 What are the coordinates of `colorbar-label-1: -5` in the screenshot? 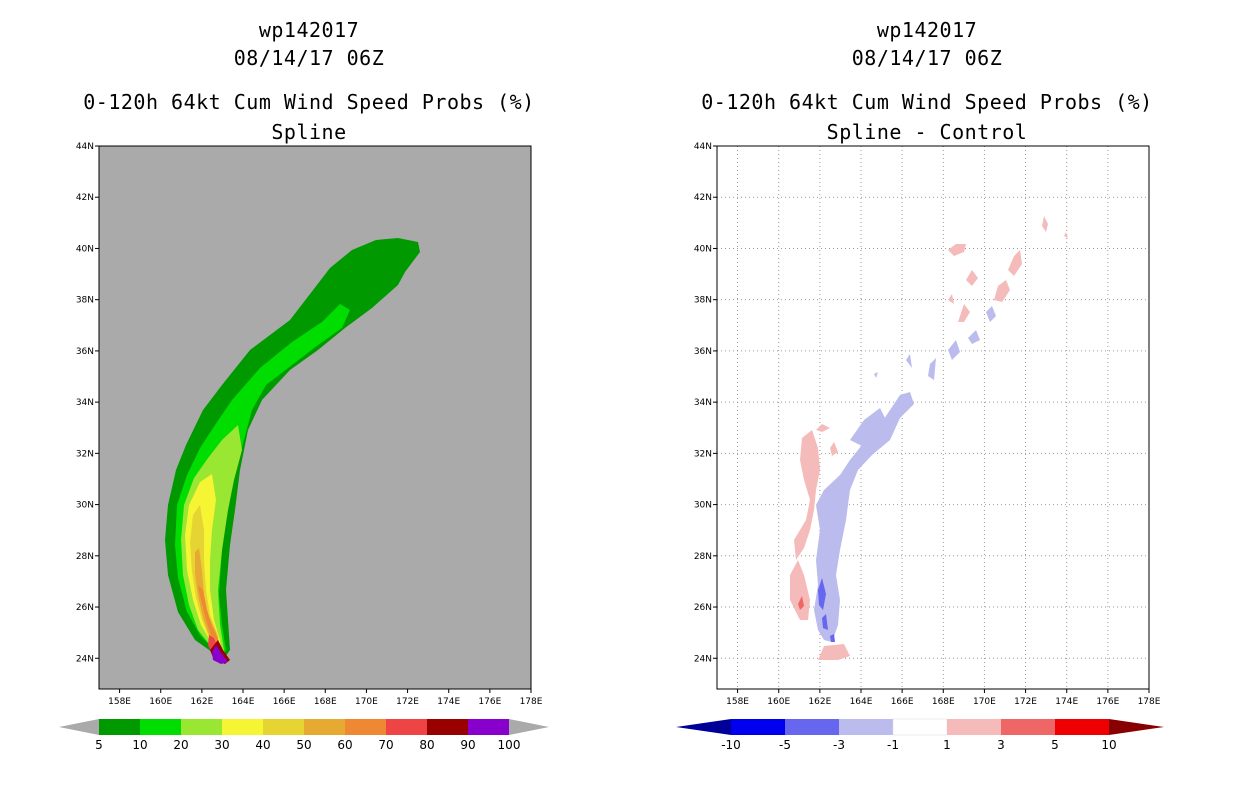 It's located at (785, 745).